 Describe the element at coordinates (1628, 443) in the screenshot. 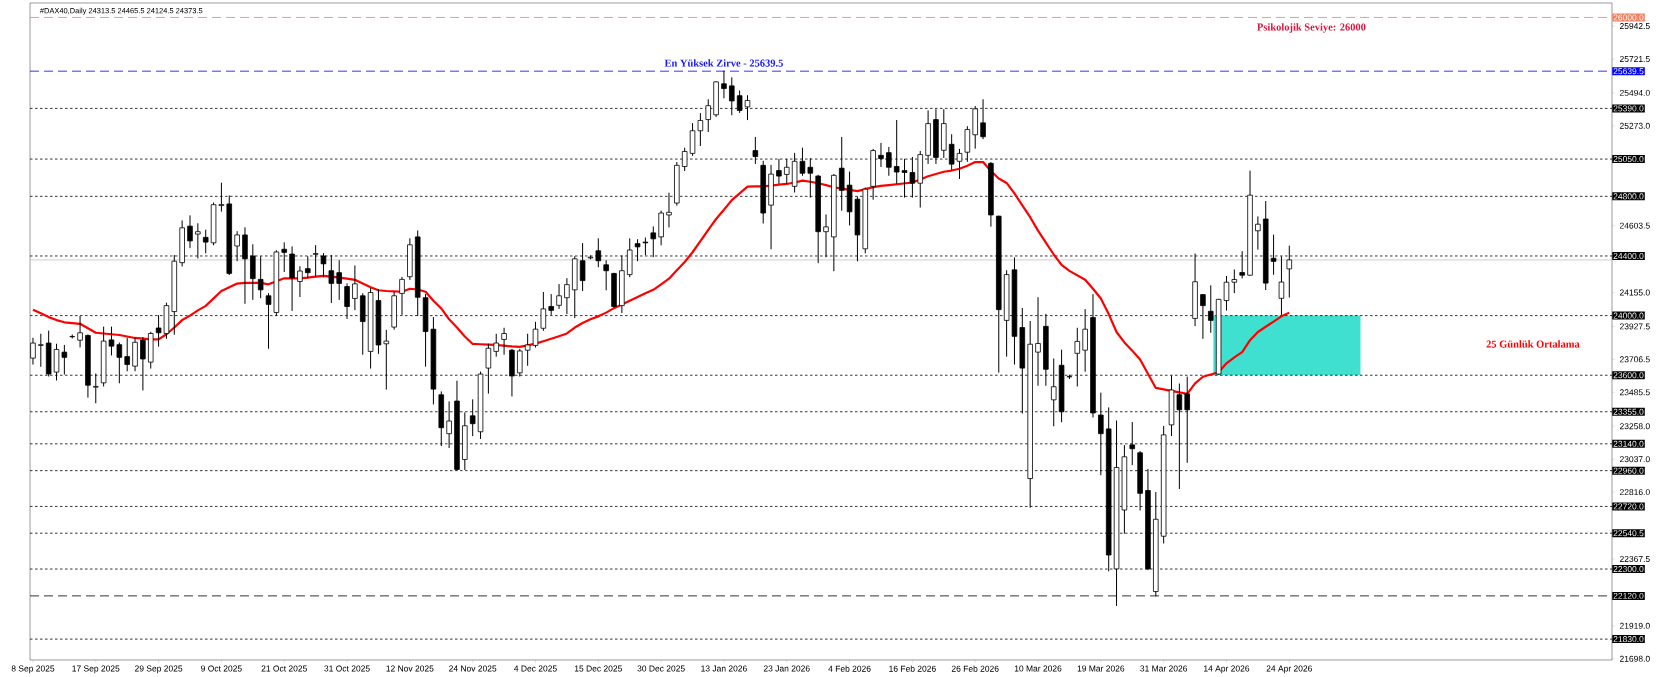

I see `ref-line-label: 23140.0` at that location.